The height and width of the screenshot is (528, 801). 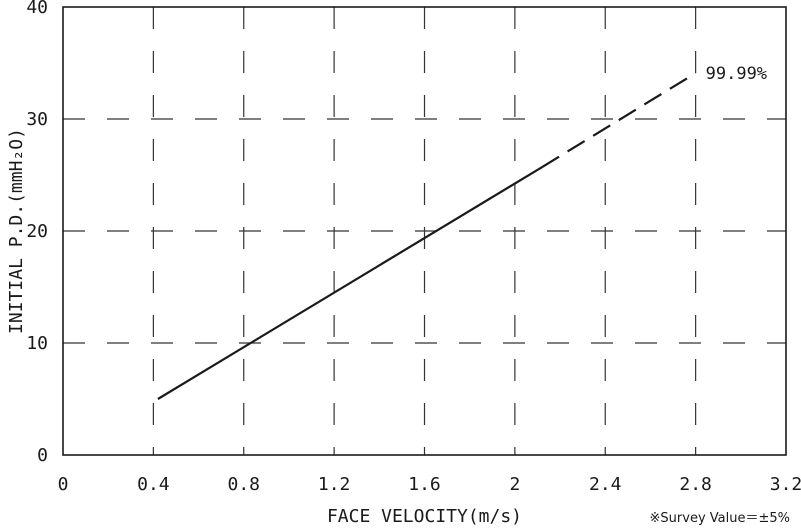 I want to click on x-tick-label: 2, so click(x=514, y=484).